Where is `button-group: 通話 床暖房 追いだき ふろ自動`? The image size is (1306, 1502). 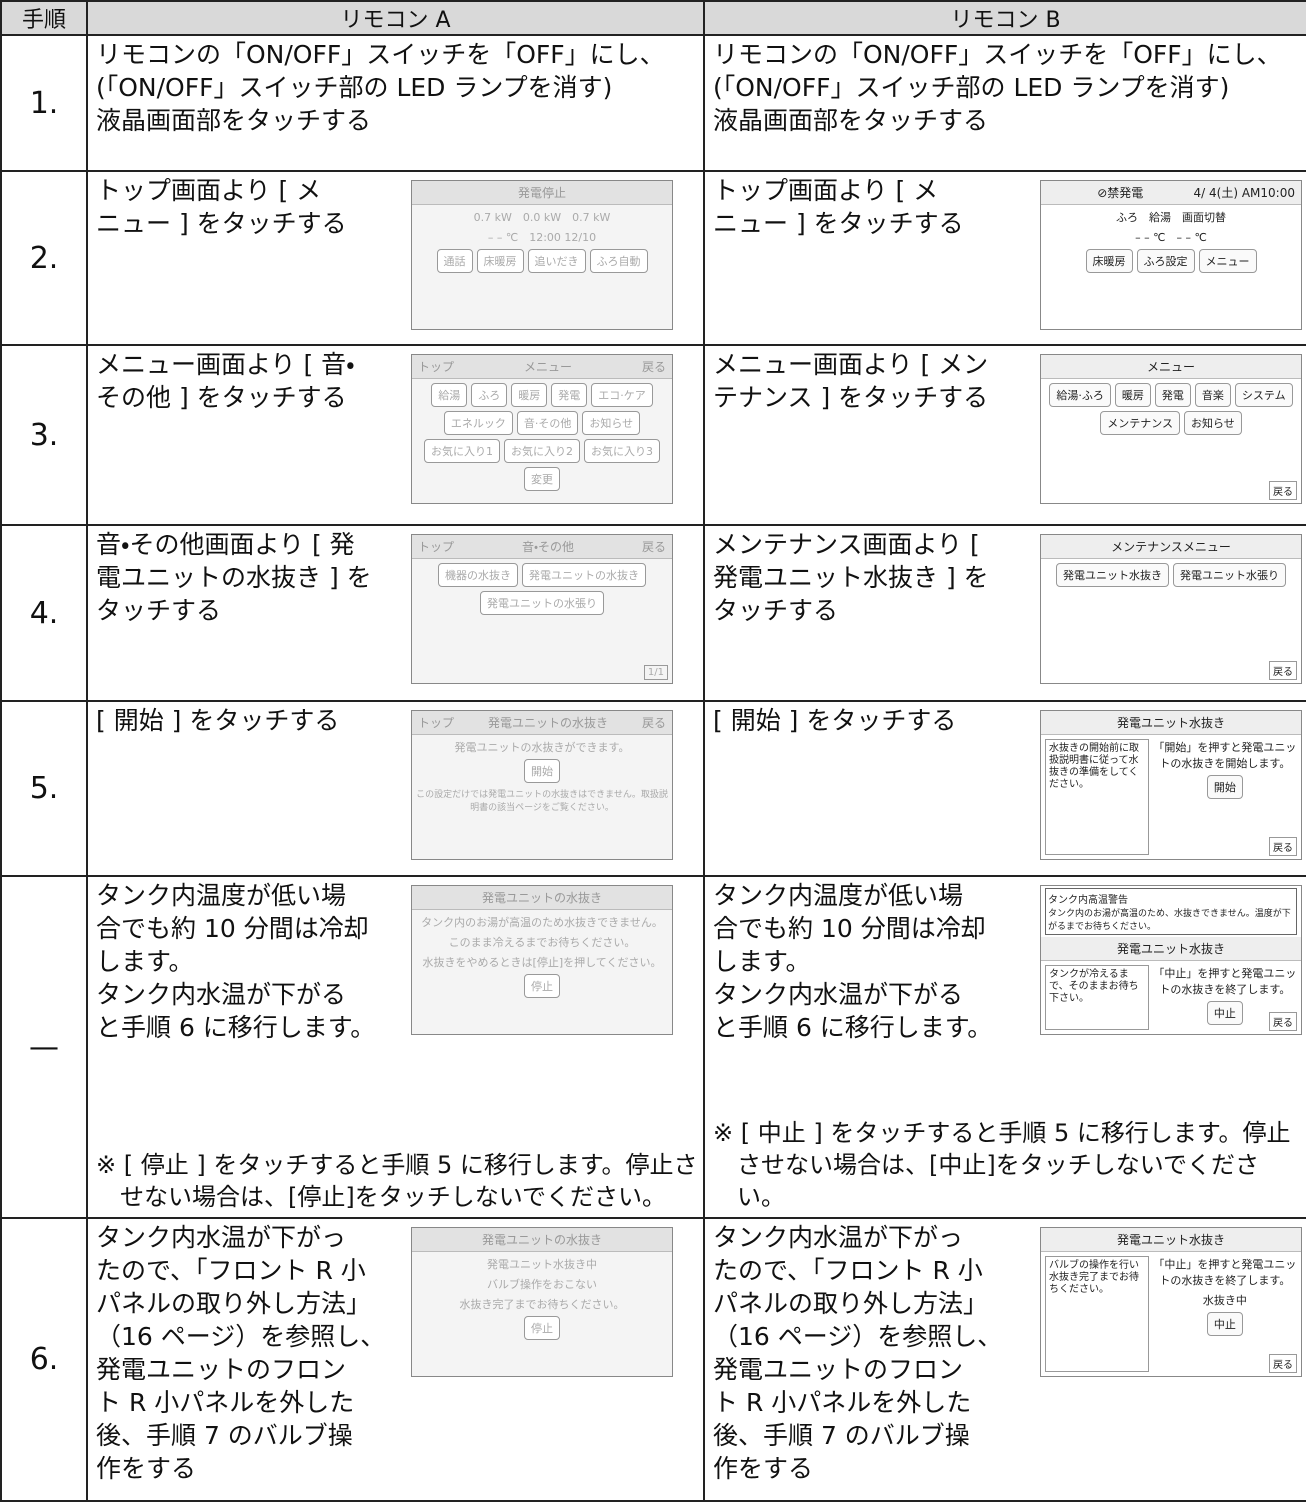
button-group: 通話 床暖房 追いだき ふろ自動 is located at coordinates (542, 261).